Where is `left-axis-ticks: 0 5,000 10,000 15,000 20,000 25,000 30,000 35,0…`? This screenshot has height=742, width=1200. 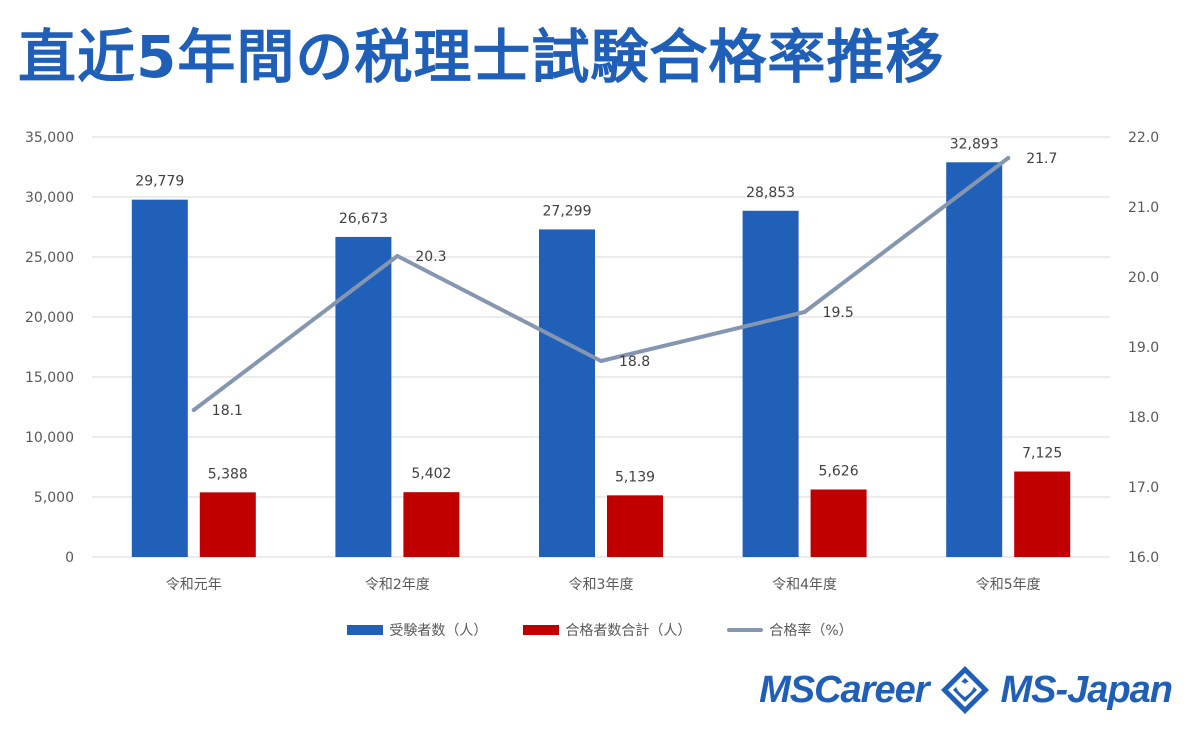 left-axis-ticks: 0 5,000 10,000 15,000 20,000 25,000 30,000 35,0… is located at coordinates (49, 348).